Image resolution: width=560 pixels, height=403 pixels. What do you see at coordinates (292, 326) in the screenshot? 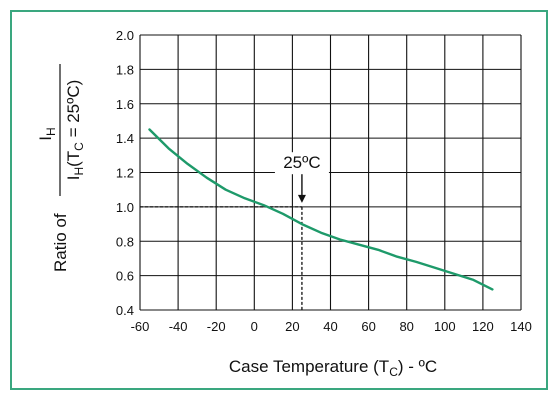
I see `x-tick-label-4: 20` at bounding box center [292, 326].